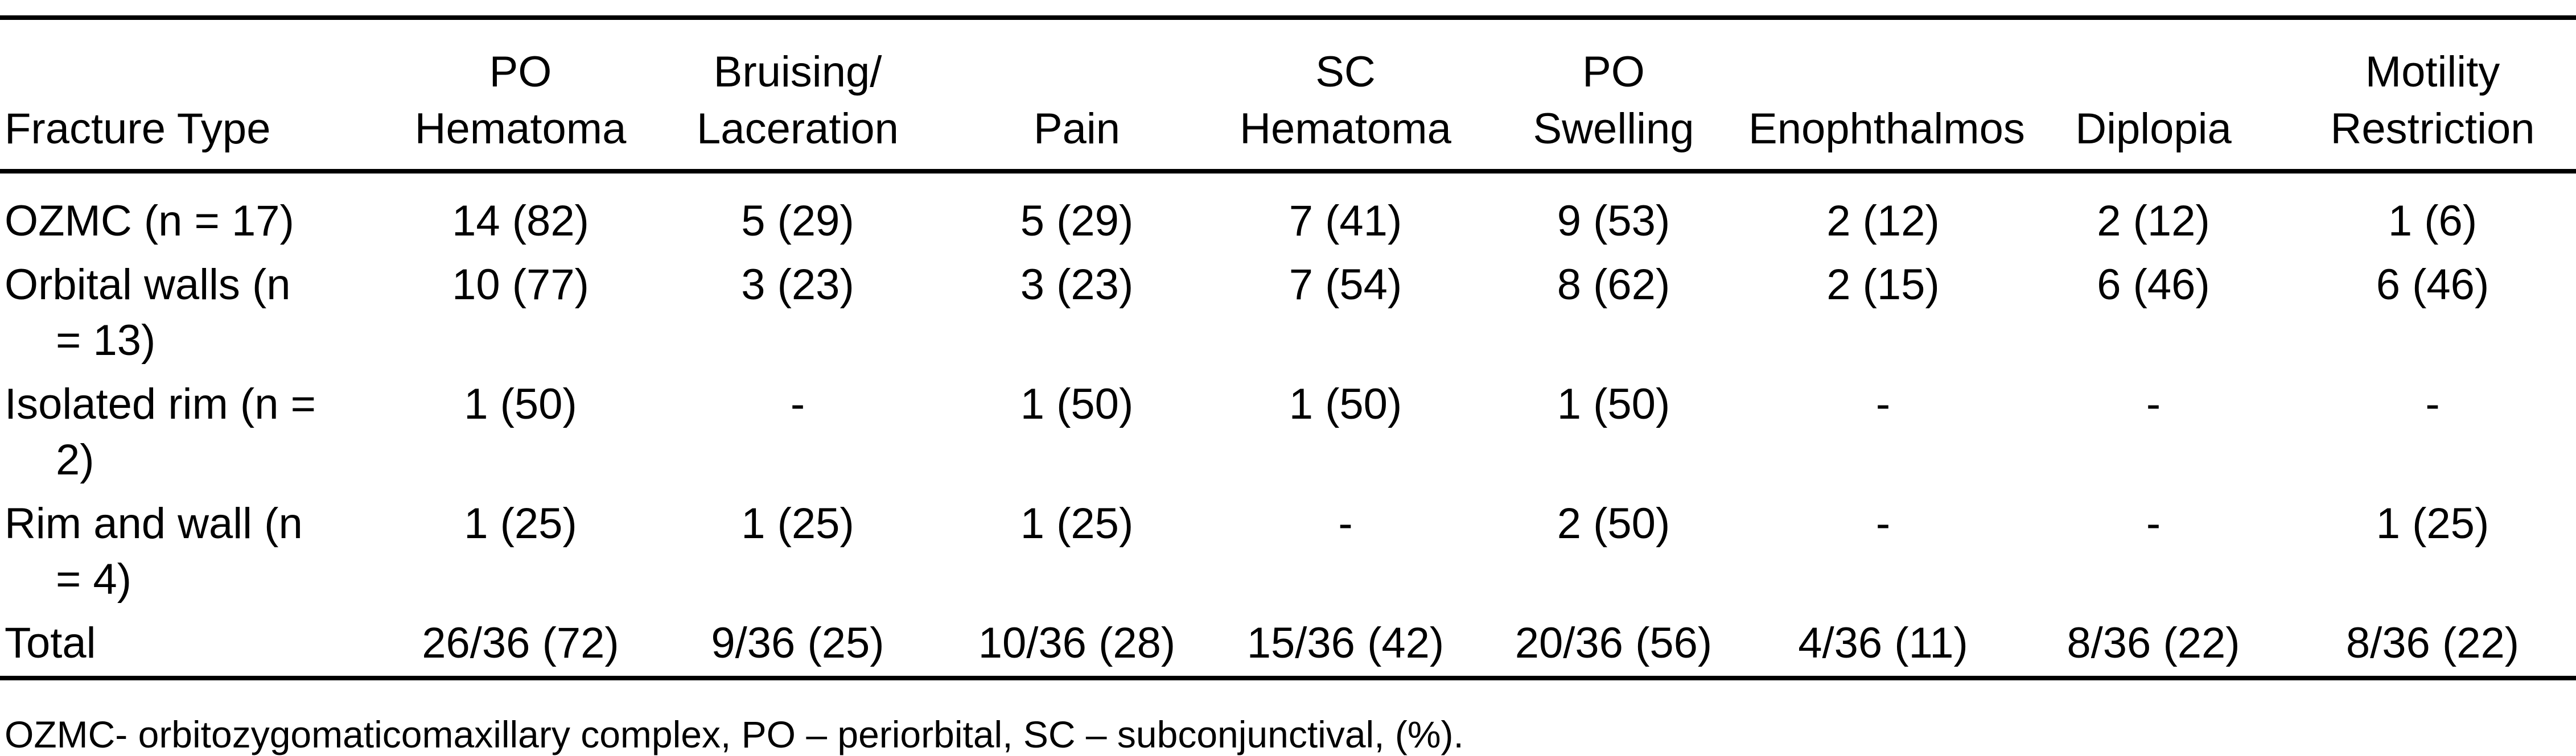 The width and height of the screenshot is (2576, 756). I want to click on column-header-diplopia: Diplopia, so click(2154, 95).